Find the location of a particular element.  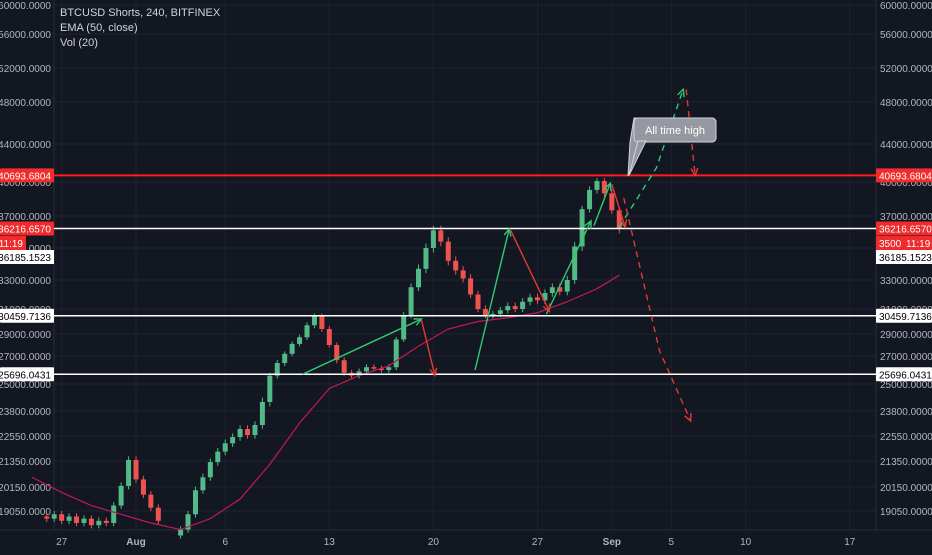

y-tick-label-left: 33000.0000 is located at coordinates (25, 281).